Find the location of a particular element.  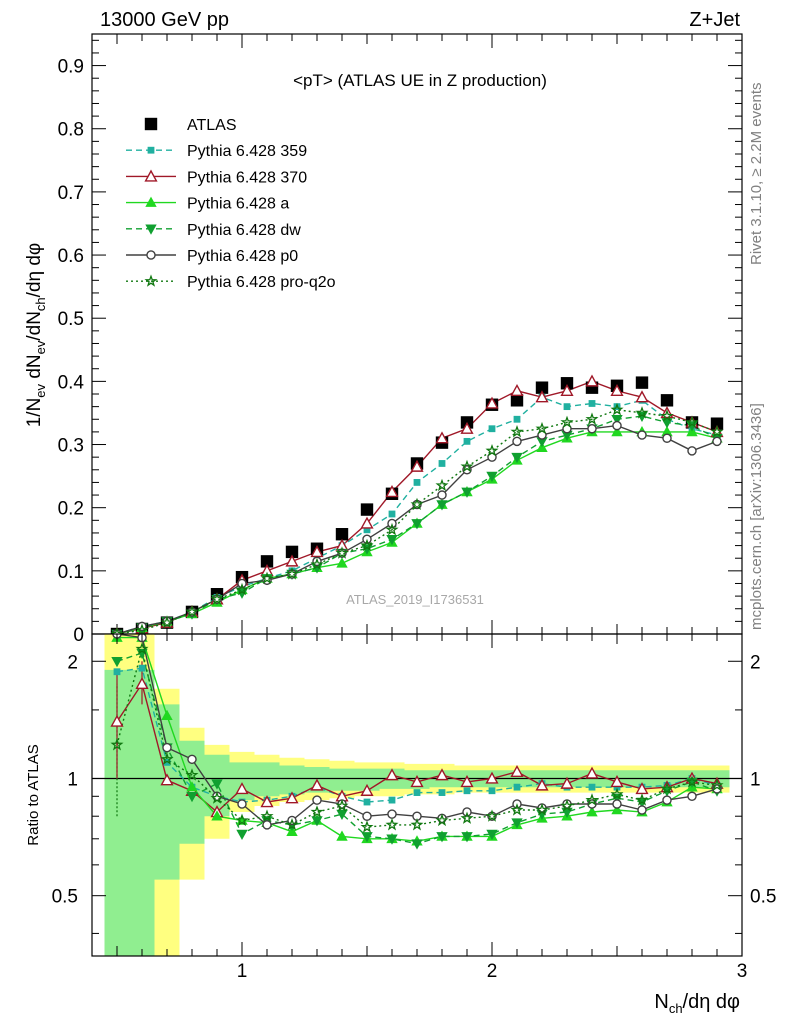

main-y-tick-label: 0.6 is located at coordinates (71, 256).